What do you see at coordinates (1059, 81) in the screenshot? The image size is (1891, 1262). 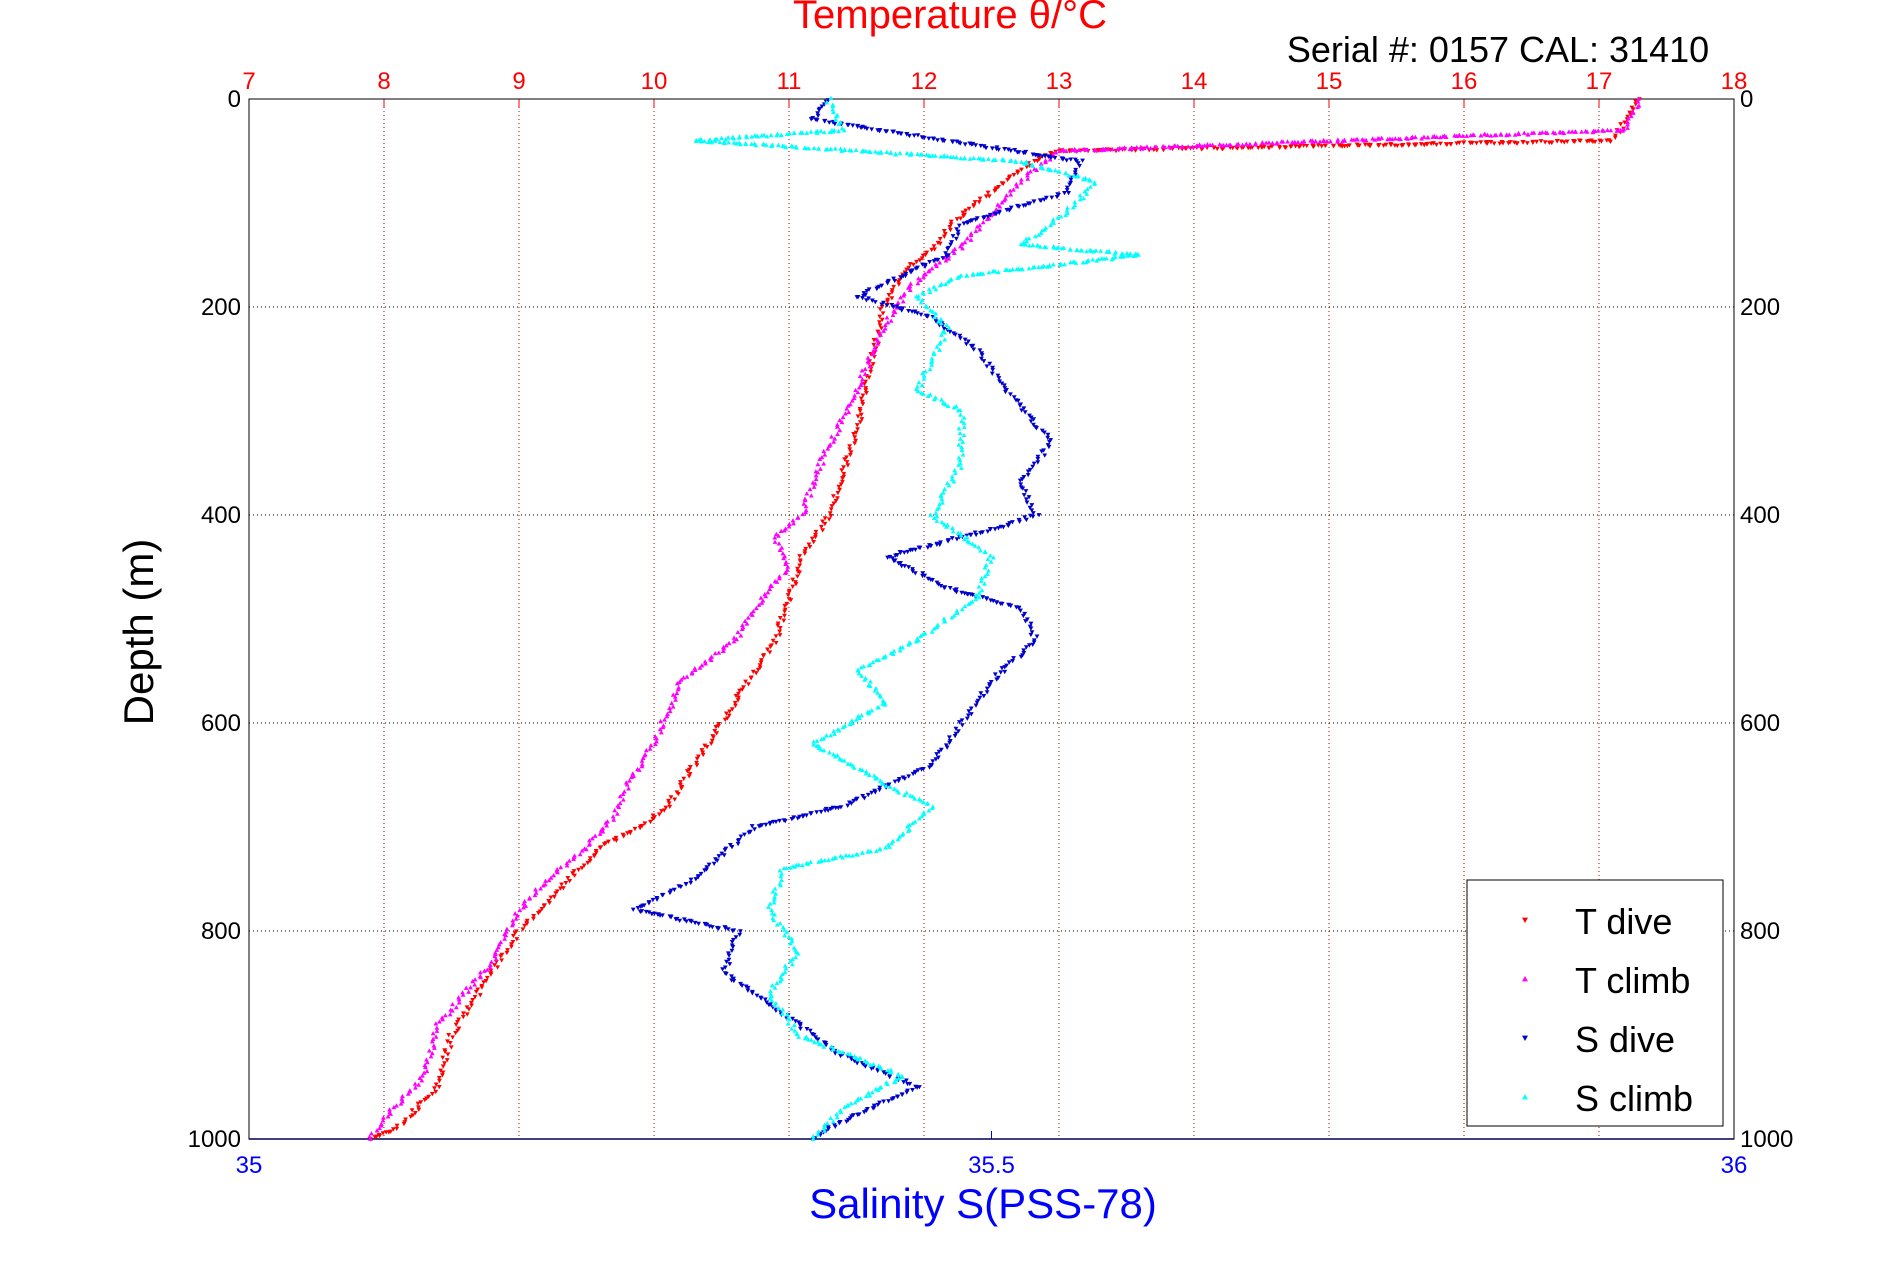 I see `temperature-tick-label: 13` at bounding box center [1059, 81].